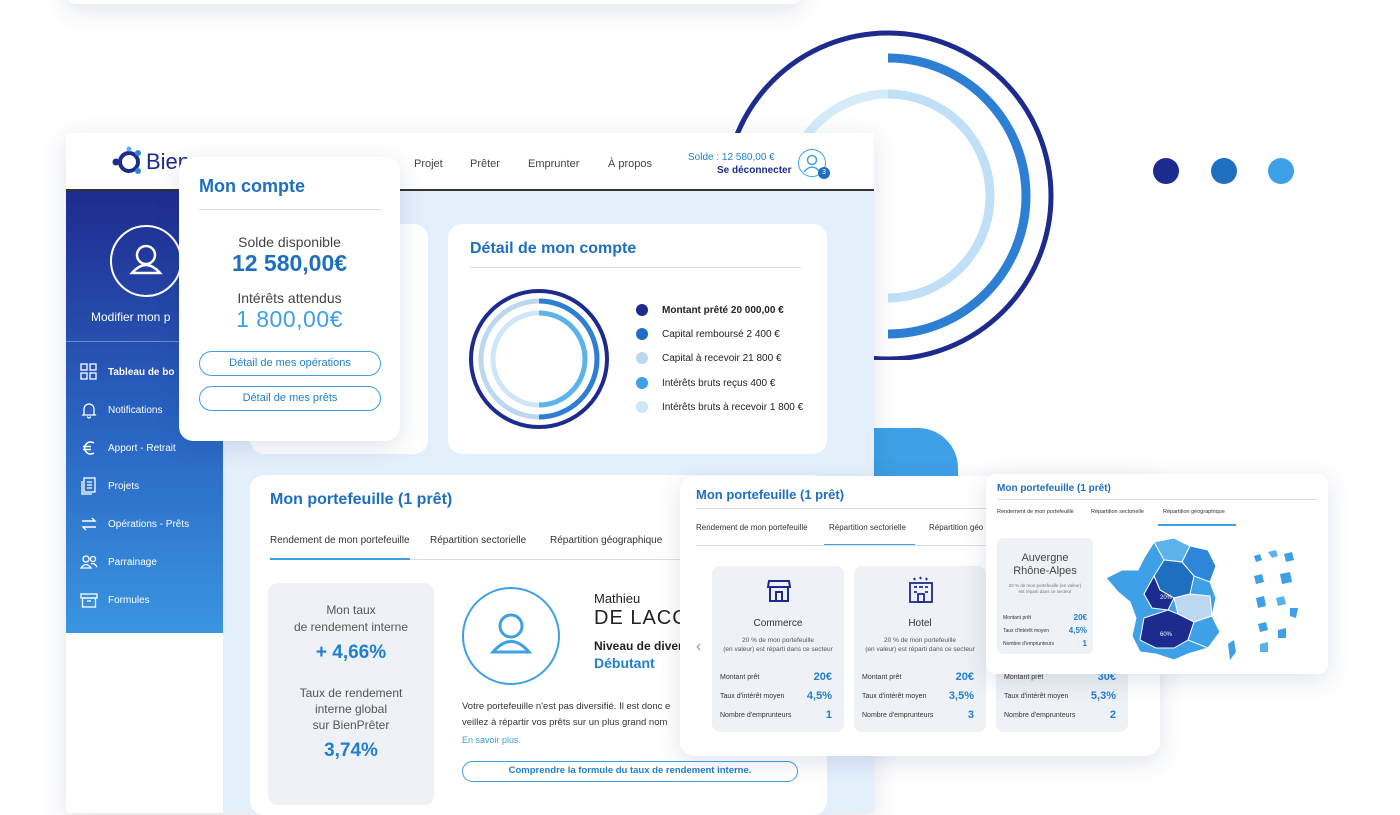 Image resolution: width=1400 pixels, height=815 pixels. Describe the element at coordinates (1157, 499) in the screenshot. I see `geo-title-divider` at that location.